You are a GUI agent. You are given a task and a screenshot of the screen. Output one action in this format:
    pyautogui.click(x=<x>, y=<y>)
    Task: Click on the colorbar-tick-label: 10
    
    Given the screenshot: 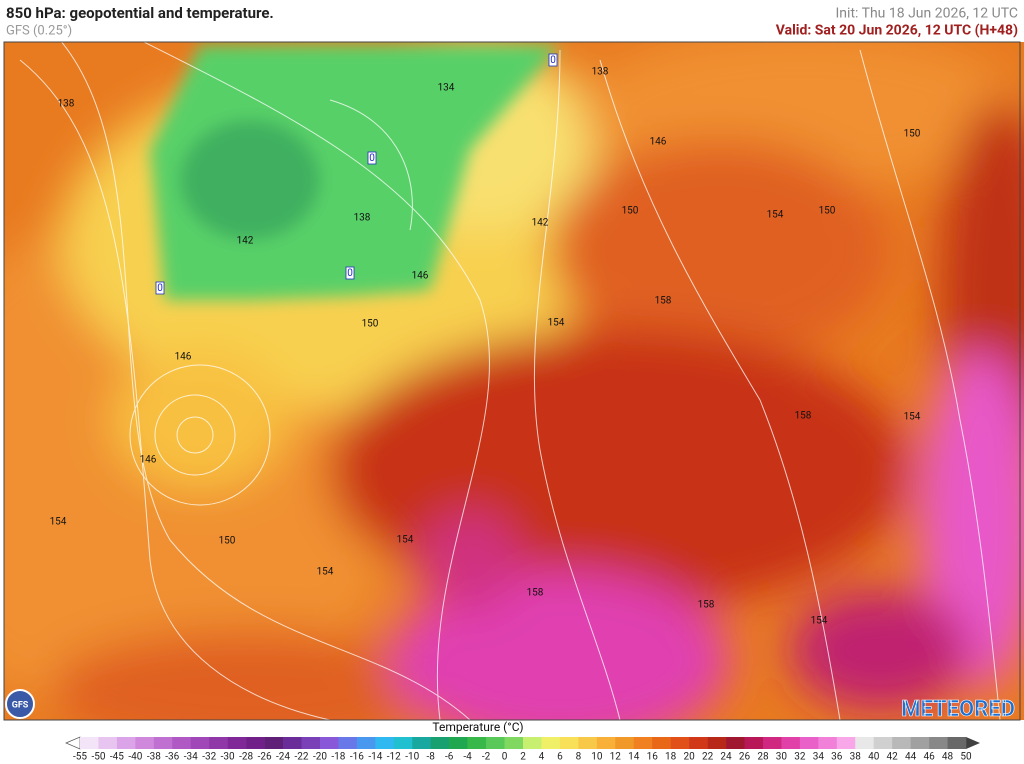 What is the action you would take?
    pyautogui.click(x=597, y=757)
    